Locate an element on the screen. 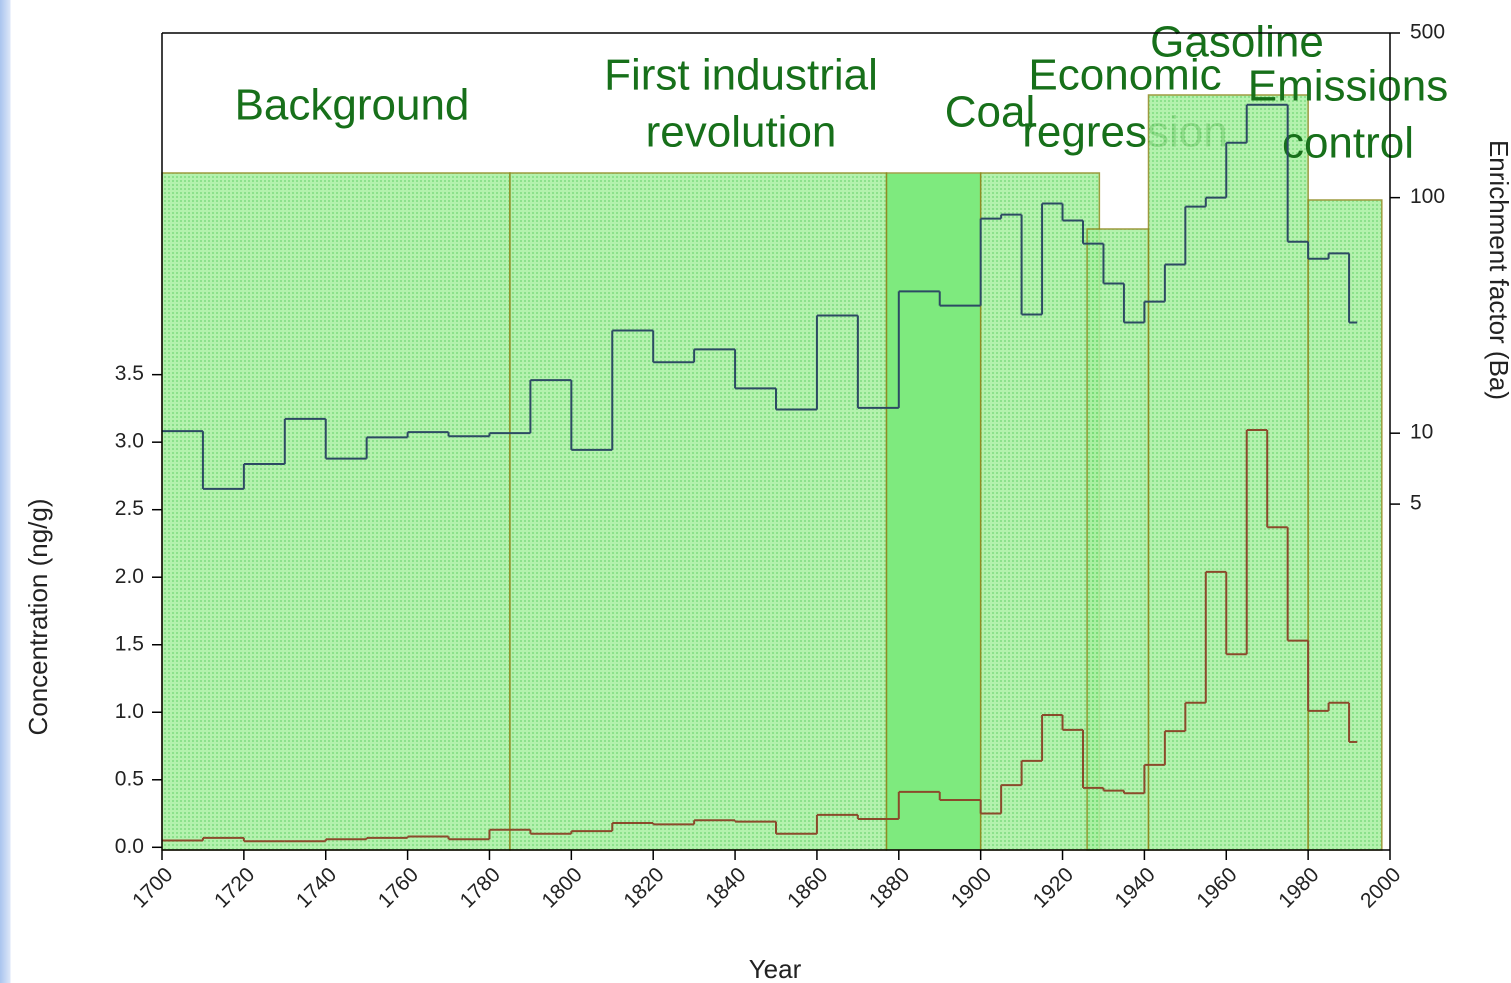 The height and width of the screenshot is (983, 1511). y2-tick-label: 100 is located at coordinates (1427, 196).